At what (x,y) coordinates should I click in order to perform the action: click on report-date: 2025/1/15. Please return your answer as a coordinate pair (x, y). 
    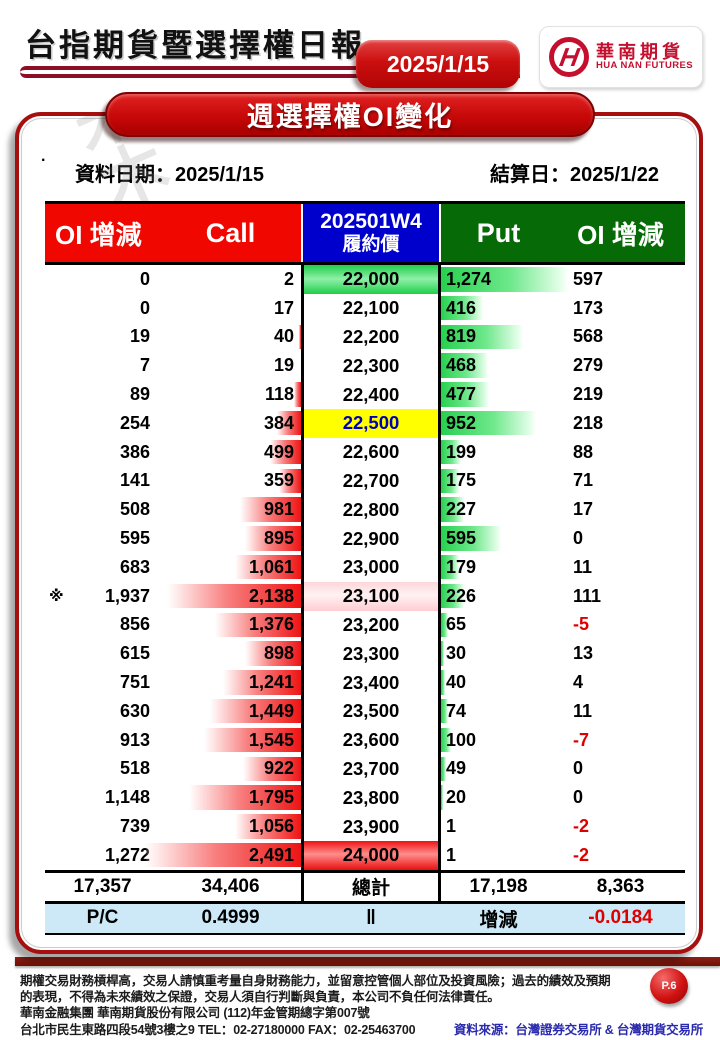
    Looking at the image, I should click on (438, 63).